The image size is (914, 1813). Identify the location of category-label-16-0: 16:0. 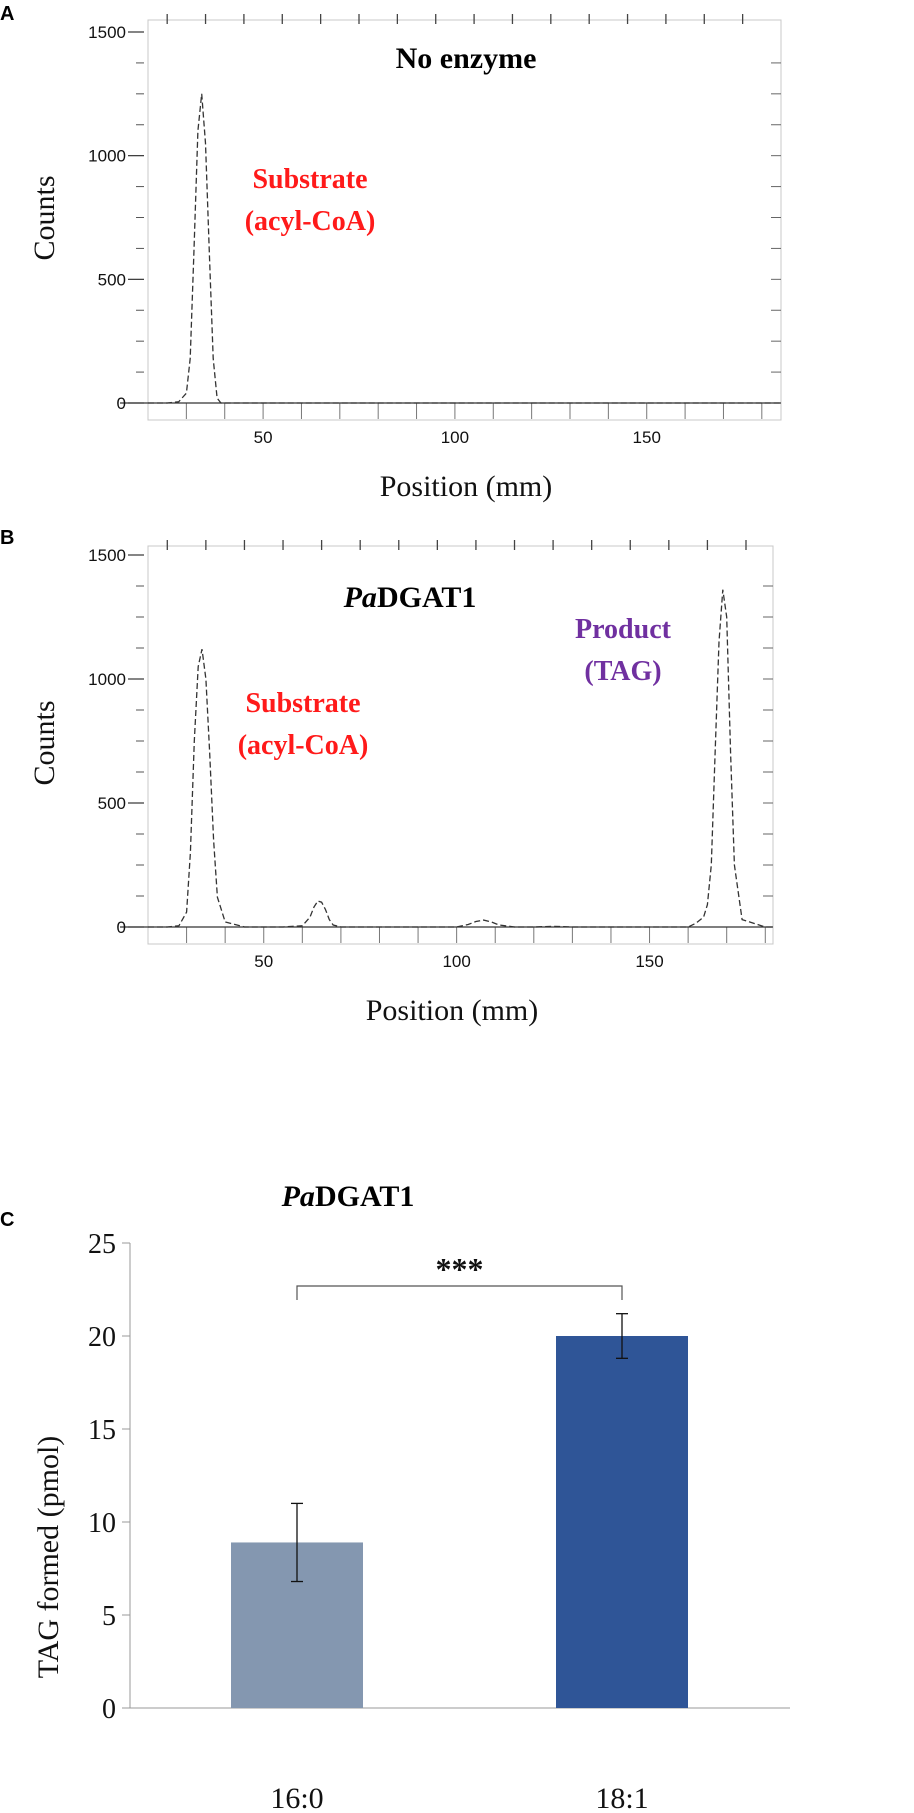
(296, 1797).